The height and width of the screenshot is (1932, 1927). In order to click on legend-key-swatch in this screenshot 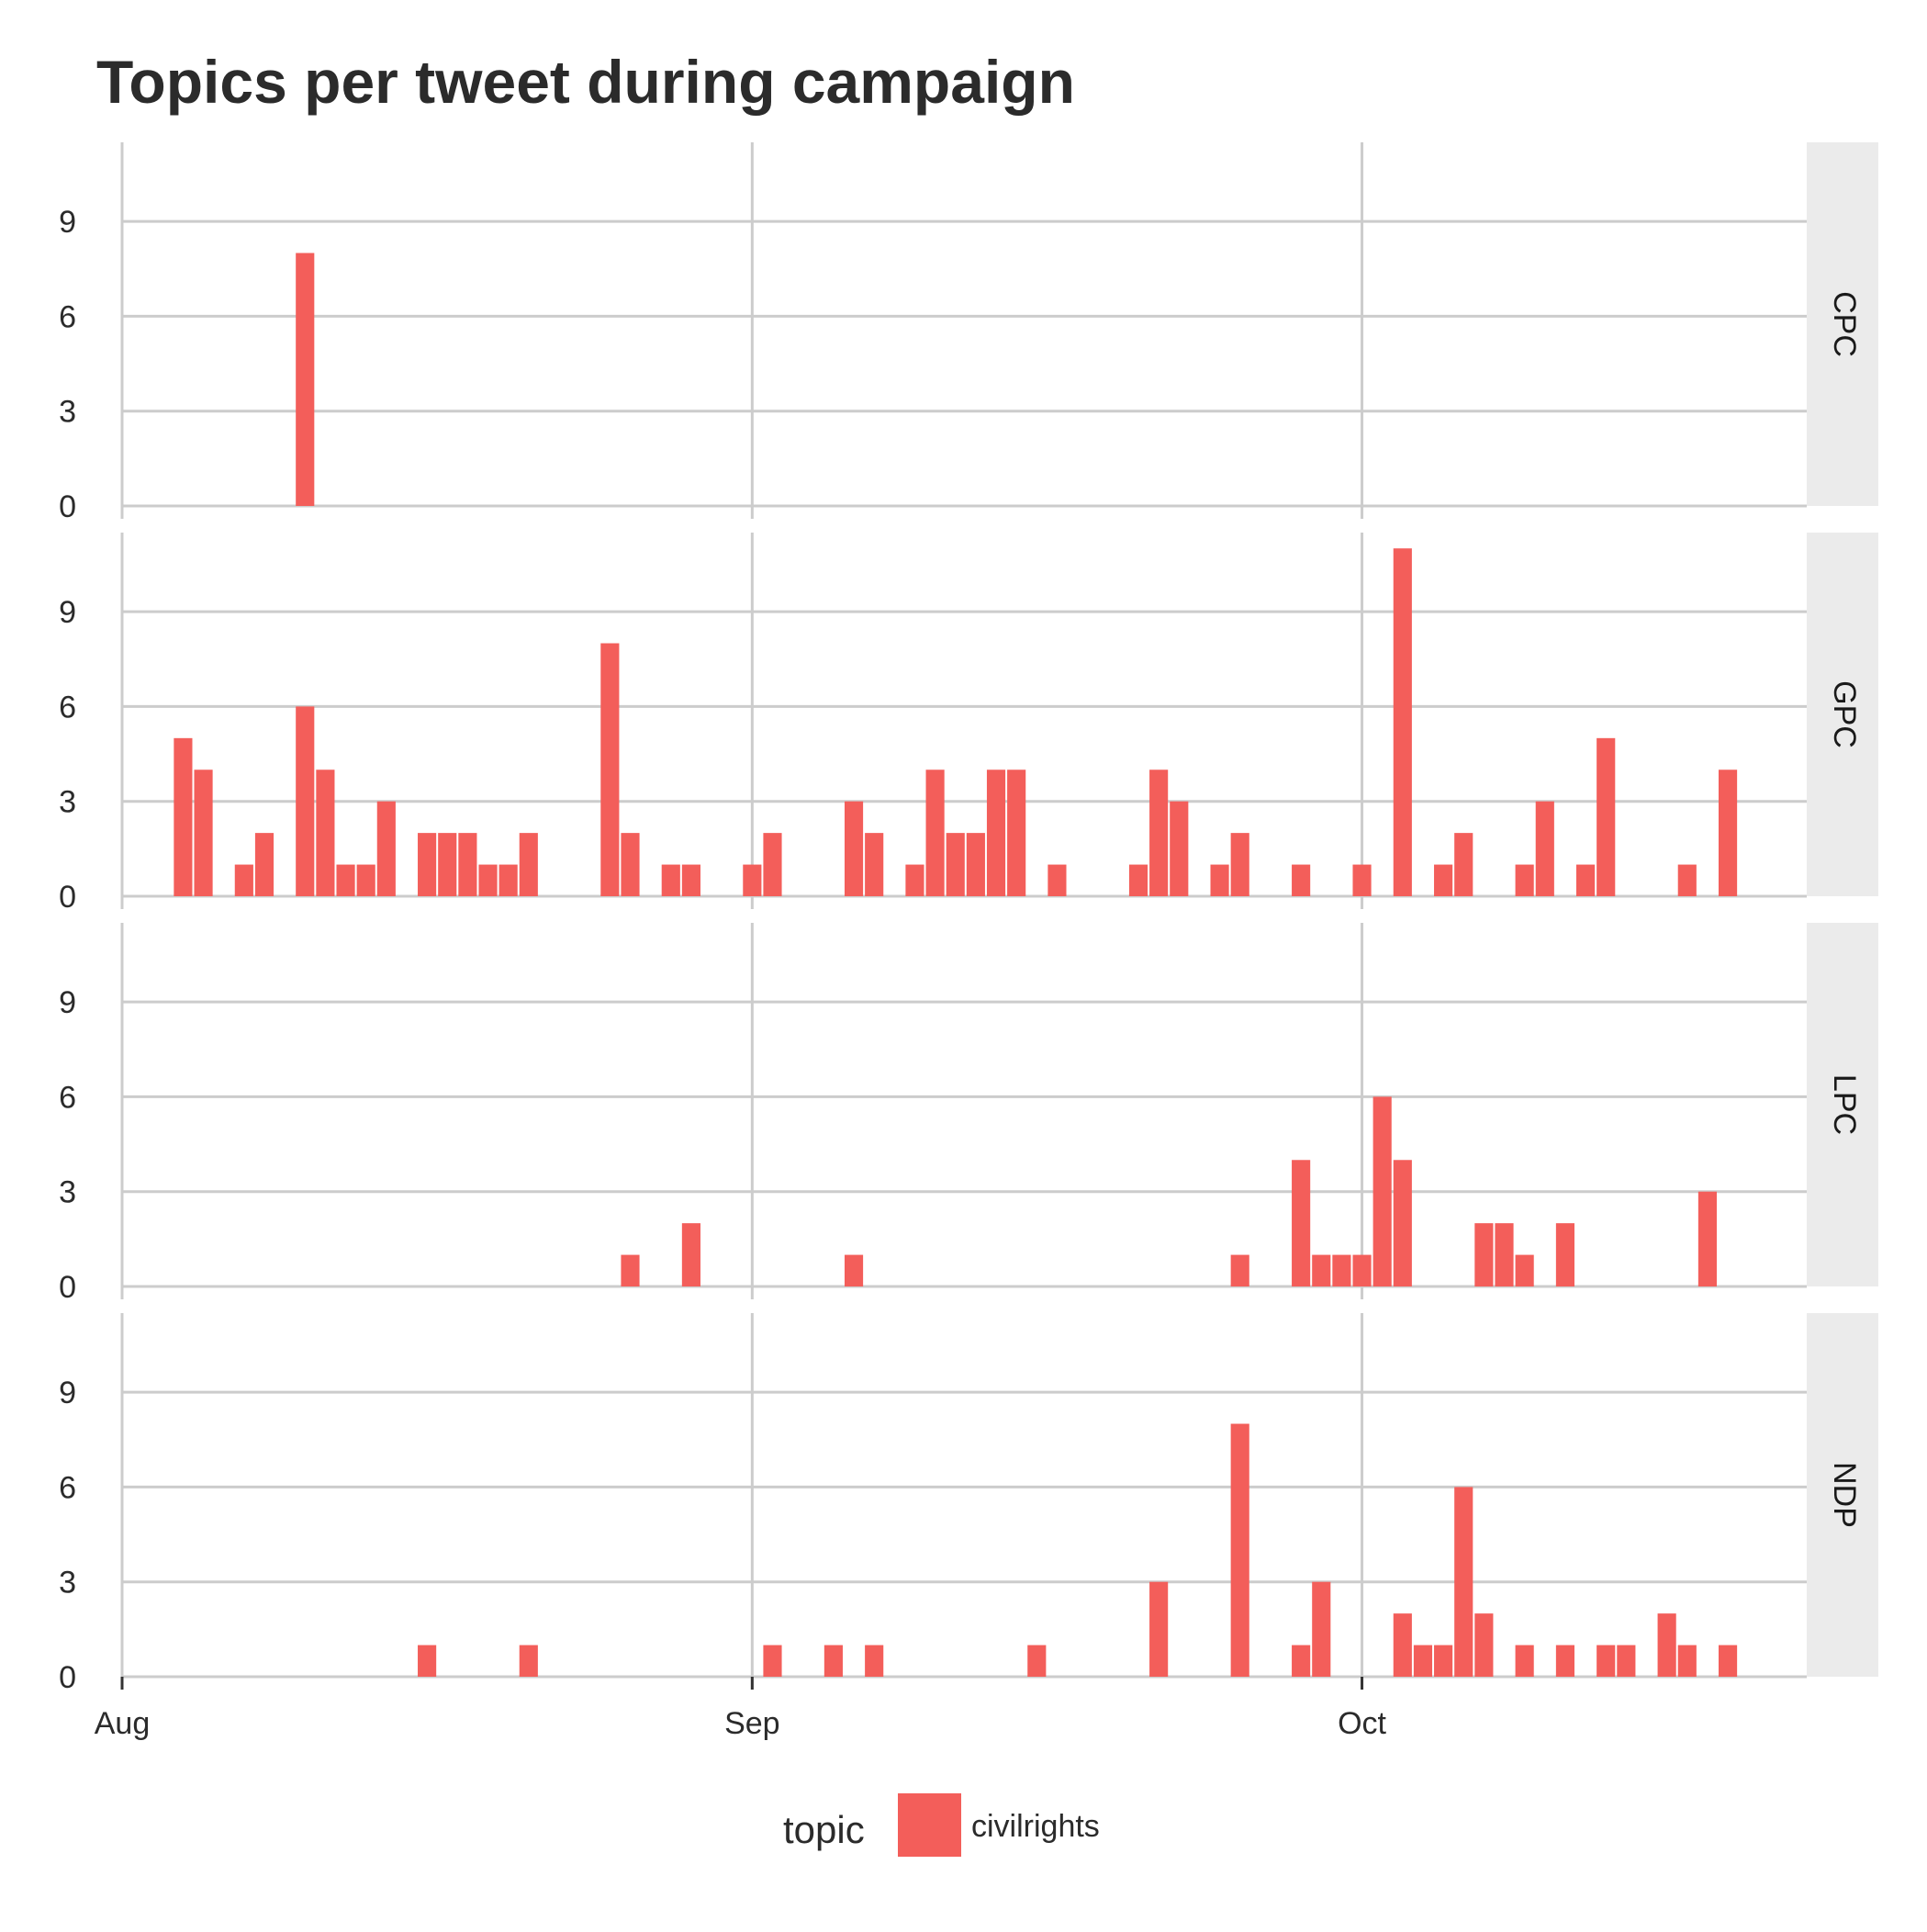, I will do `click(930, 1825)`.